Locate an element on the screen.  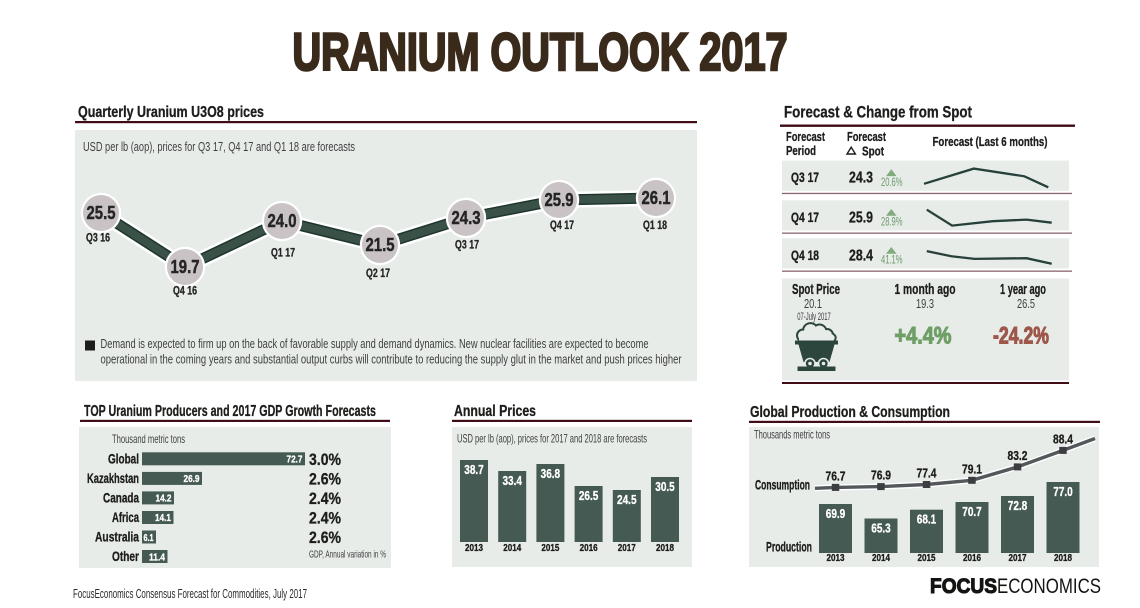
svg-text: FOCUS is located at coordinates (963, 586).